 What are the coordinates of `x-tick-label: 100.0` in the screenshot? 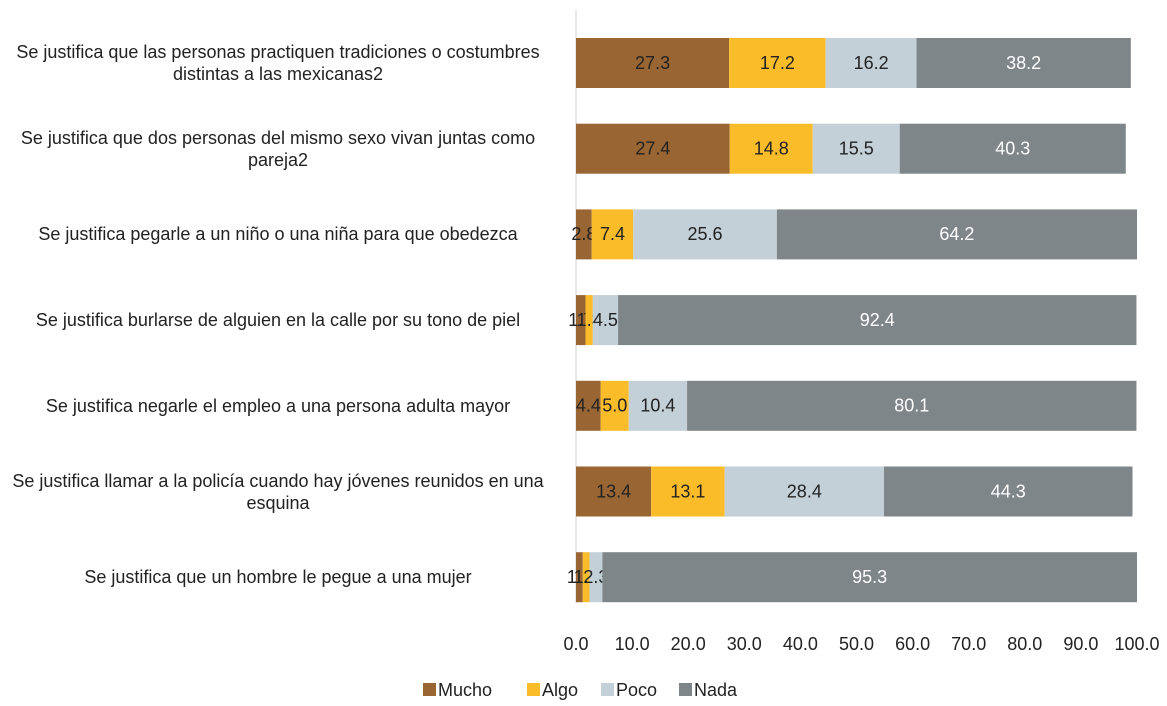 It's located at (1136, 644).